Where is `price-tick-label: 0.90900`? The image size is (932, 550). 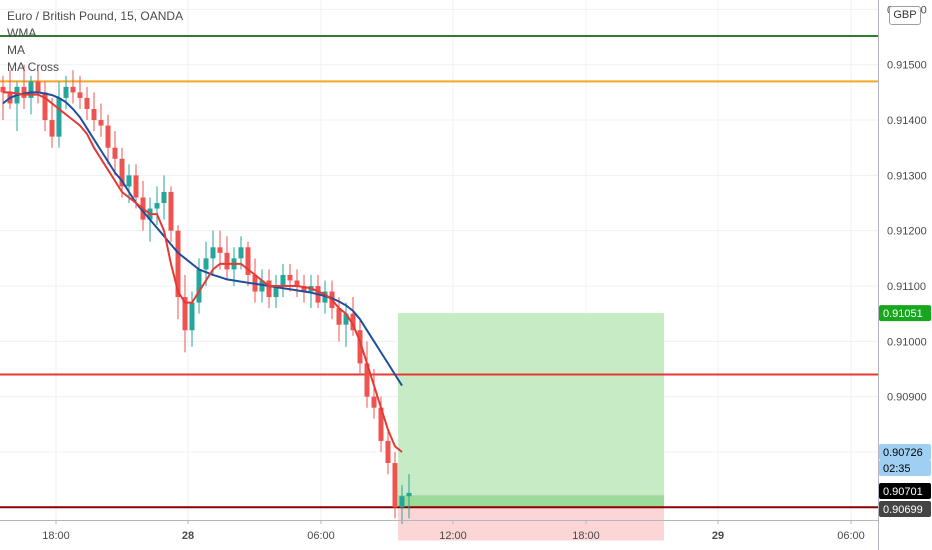
price-tick-label: 0.90900 is located at coordinates (907, 398).